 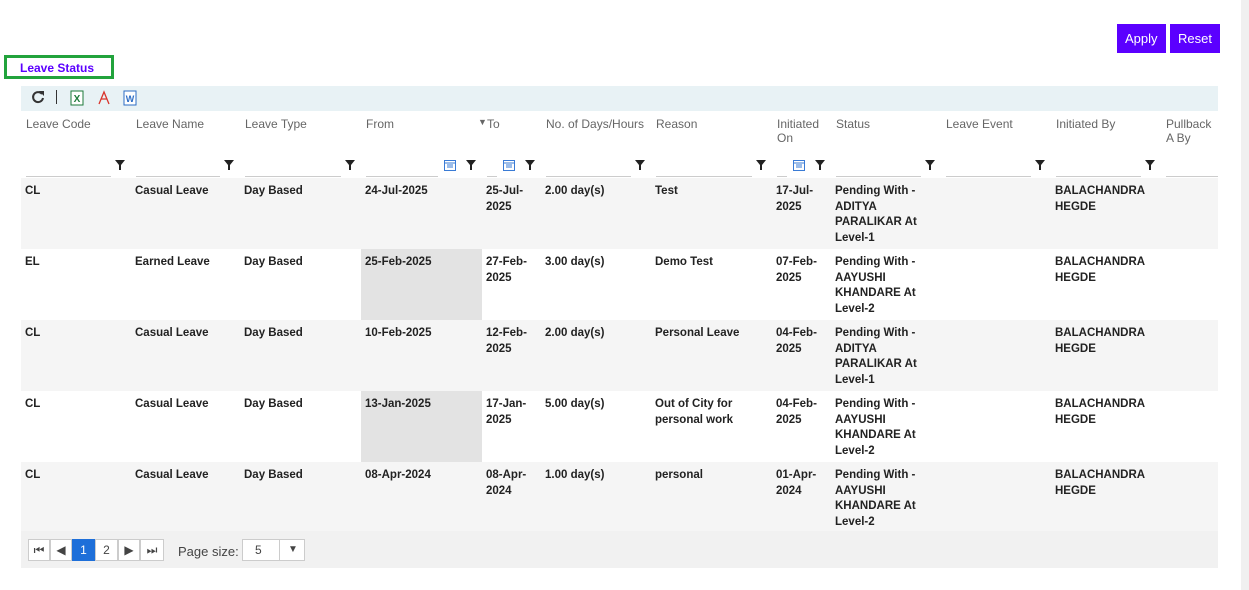 What do you see at coordinates (106, 550) in the screenshot?
I see `page-button: 2` at bounding box center [106, 550].